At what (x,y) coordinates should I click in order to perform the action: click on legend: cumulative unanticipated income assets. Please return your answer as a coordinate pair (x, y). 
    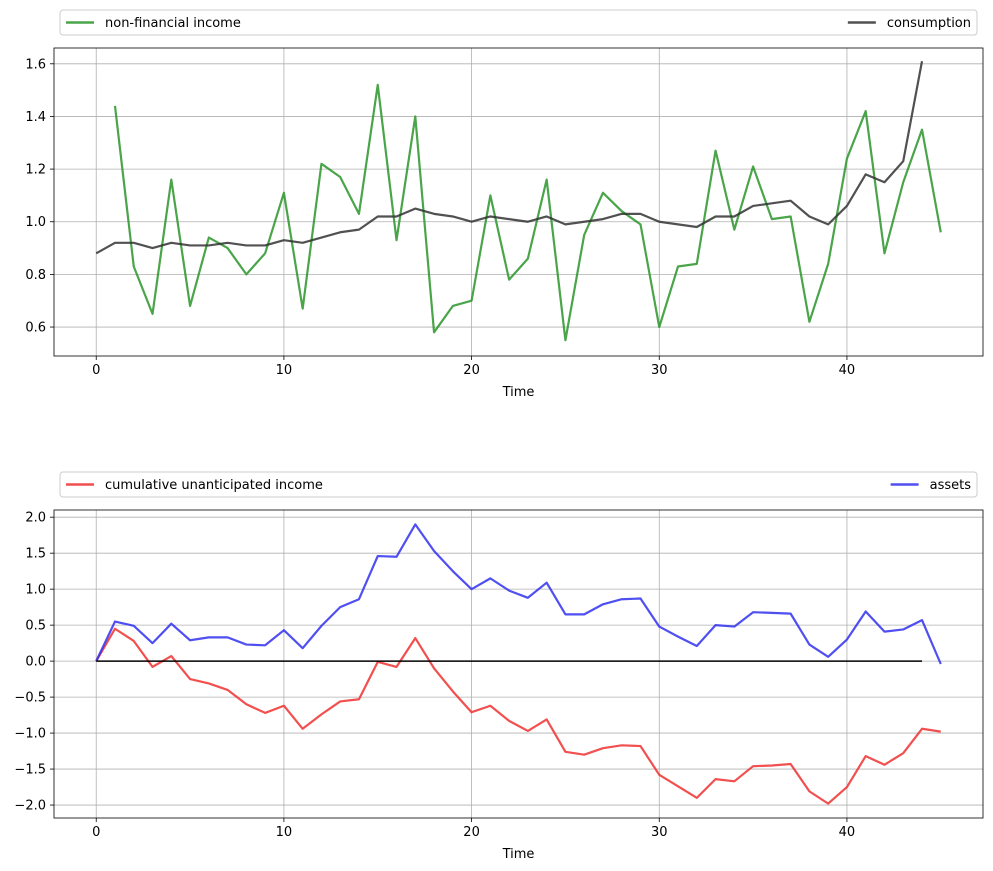
    Looking at the image, I should click on (518, 484).